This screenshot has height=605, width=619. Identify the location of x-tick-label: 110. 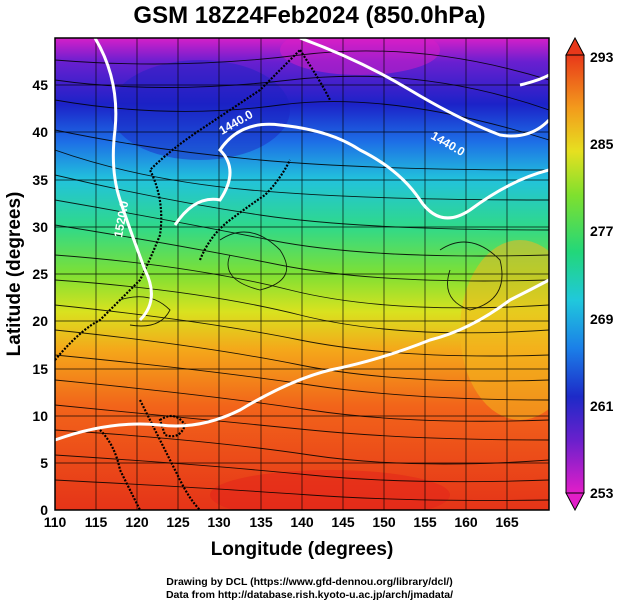
(55, 522).